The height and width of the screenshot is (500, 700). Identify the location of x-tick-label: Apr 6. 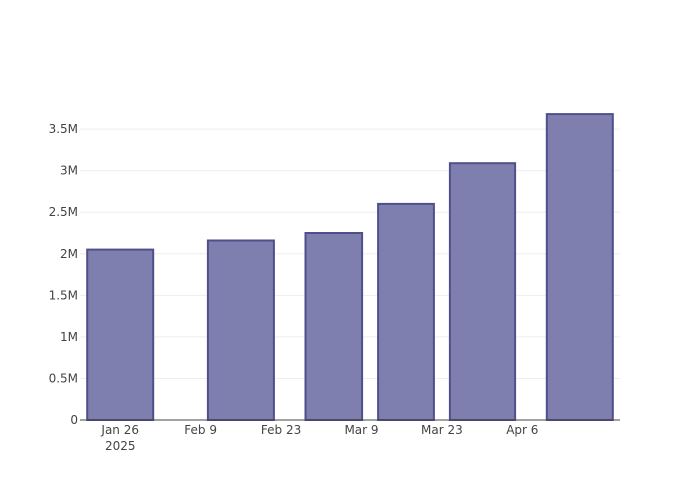
(522, 430).